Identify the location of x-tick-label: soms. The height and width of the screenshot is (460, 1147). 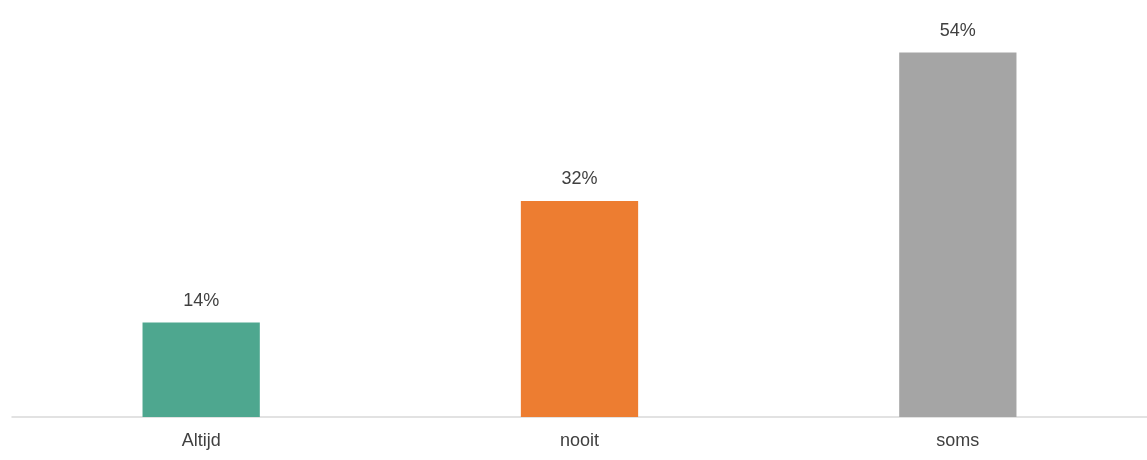
(958, 440).